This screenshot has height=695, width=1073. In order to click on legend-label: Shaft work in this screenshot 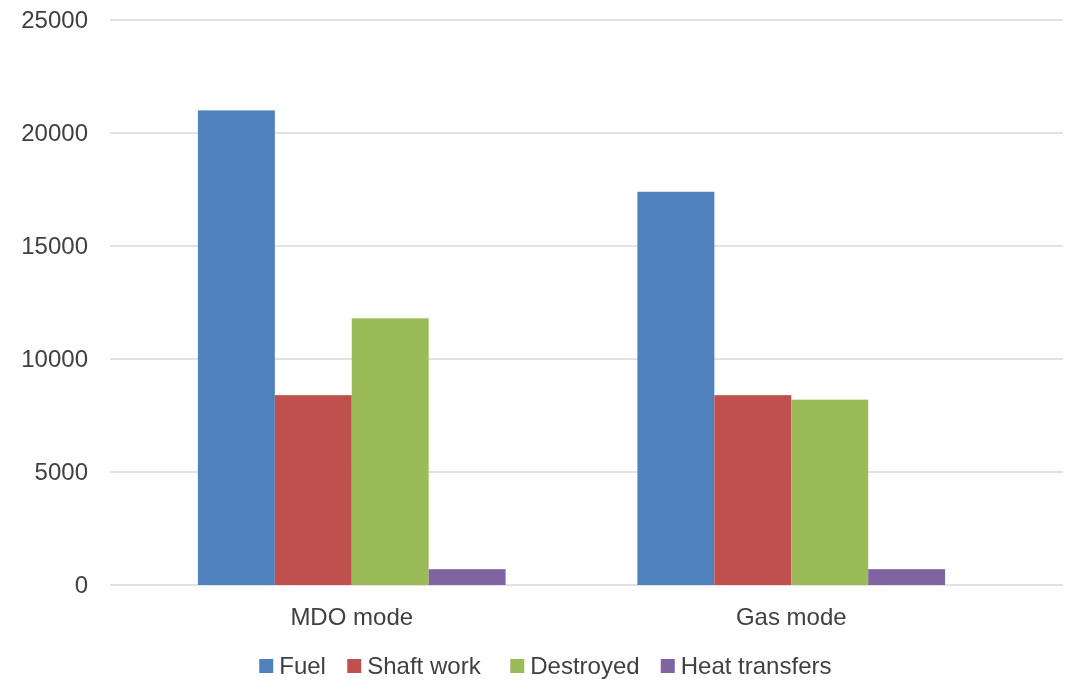, I will do `click(424, 666)`.